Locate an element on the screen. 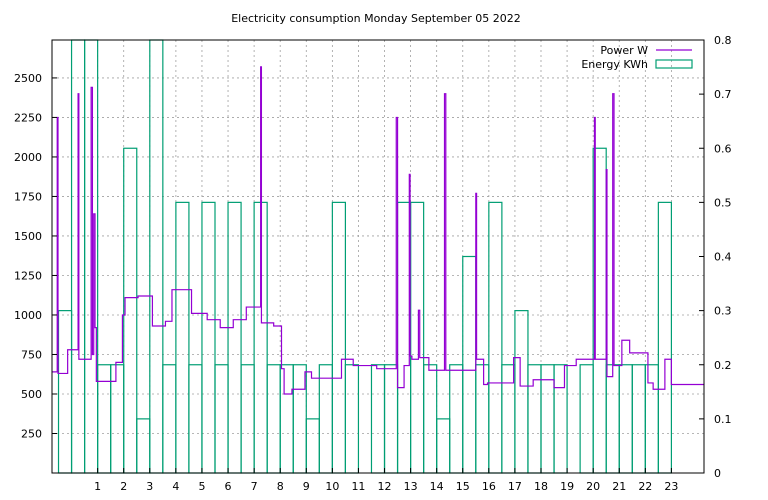  x-tick-label: 17 is located at coordinates (515, 486).